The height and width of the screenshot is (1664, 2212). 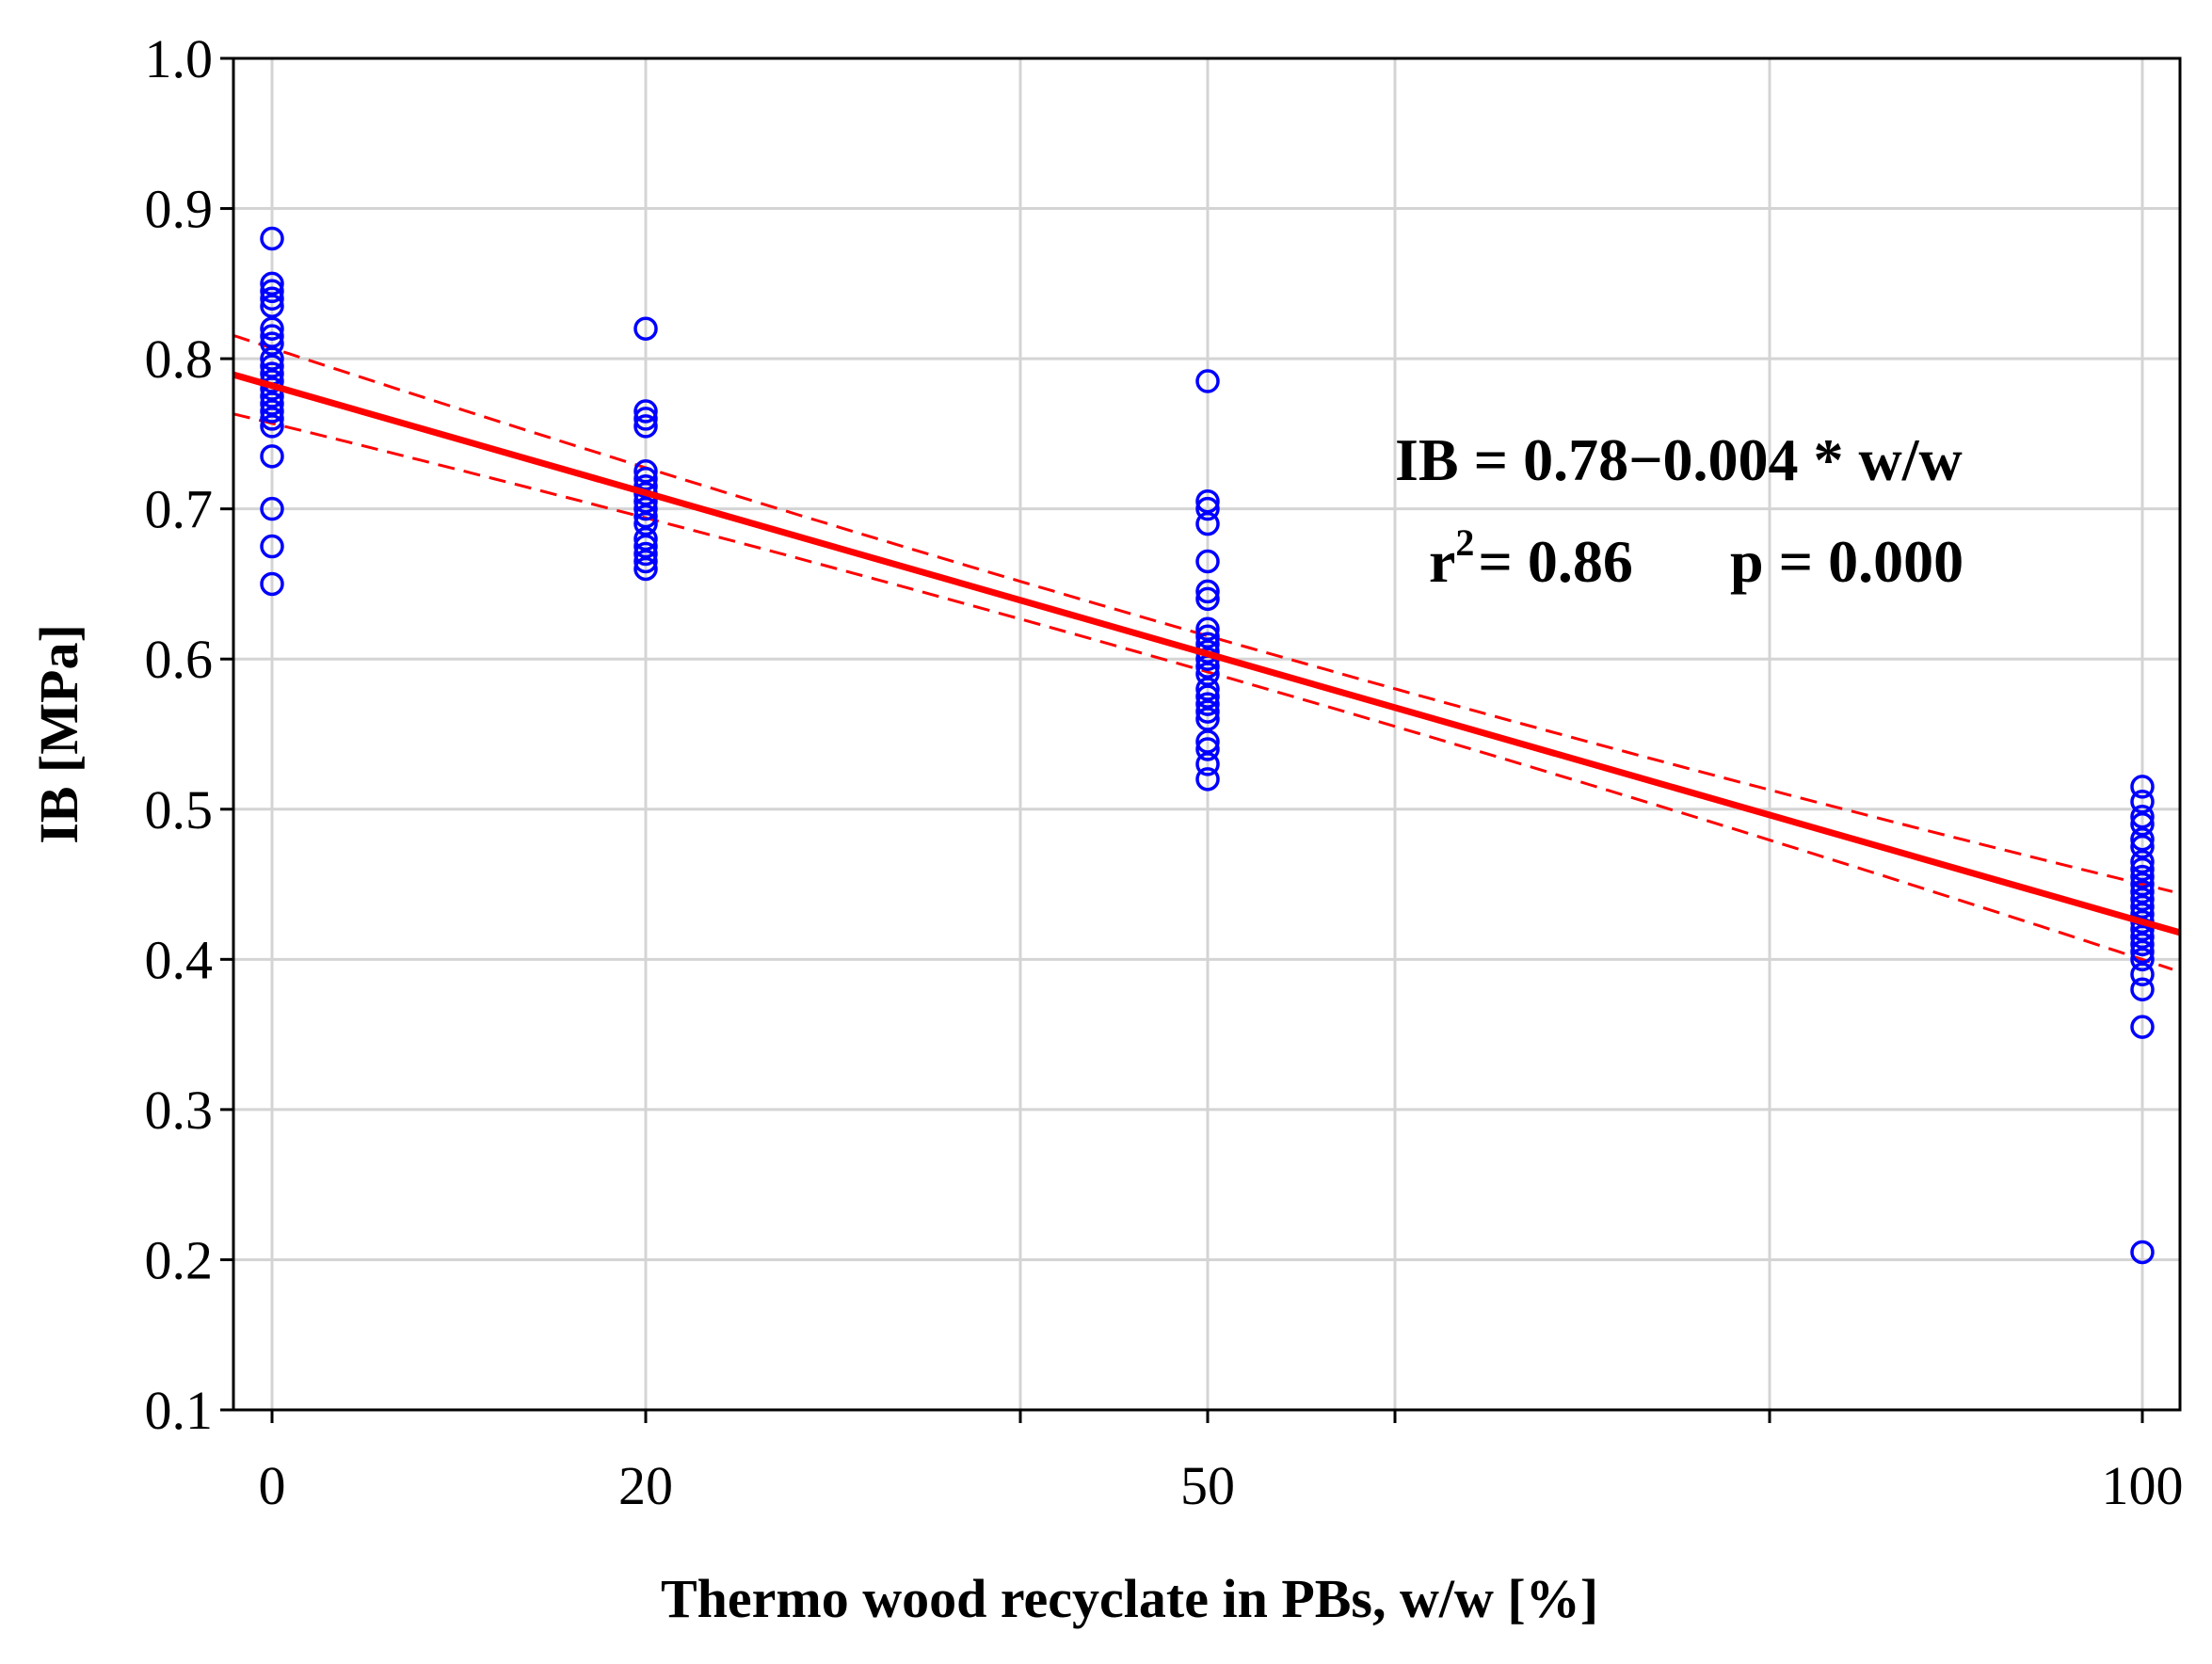 I want to click on x-tick-label: 20, so click(x=645, y=1485).